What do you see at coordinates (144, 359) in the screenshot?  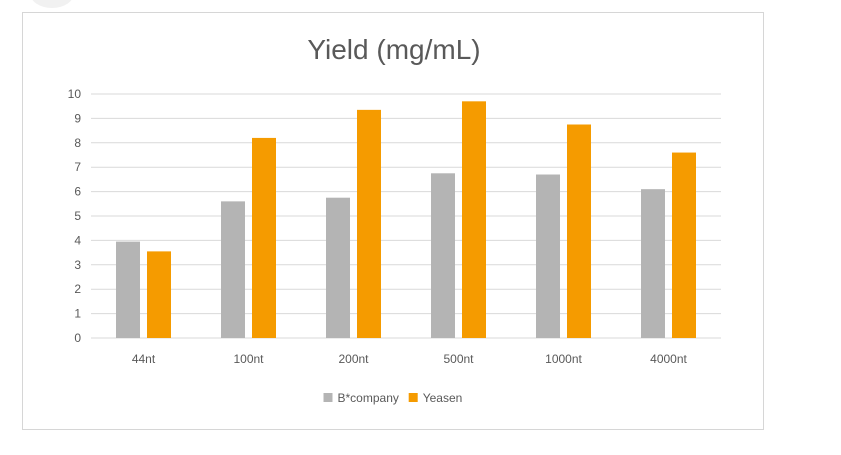 I see `x-category-label: 44nt` at bounding box center [144, 359].